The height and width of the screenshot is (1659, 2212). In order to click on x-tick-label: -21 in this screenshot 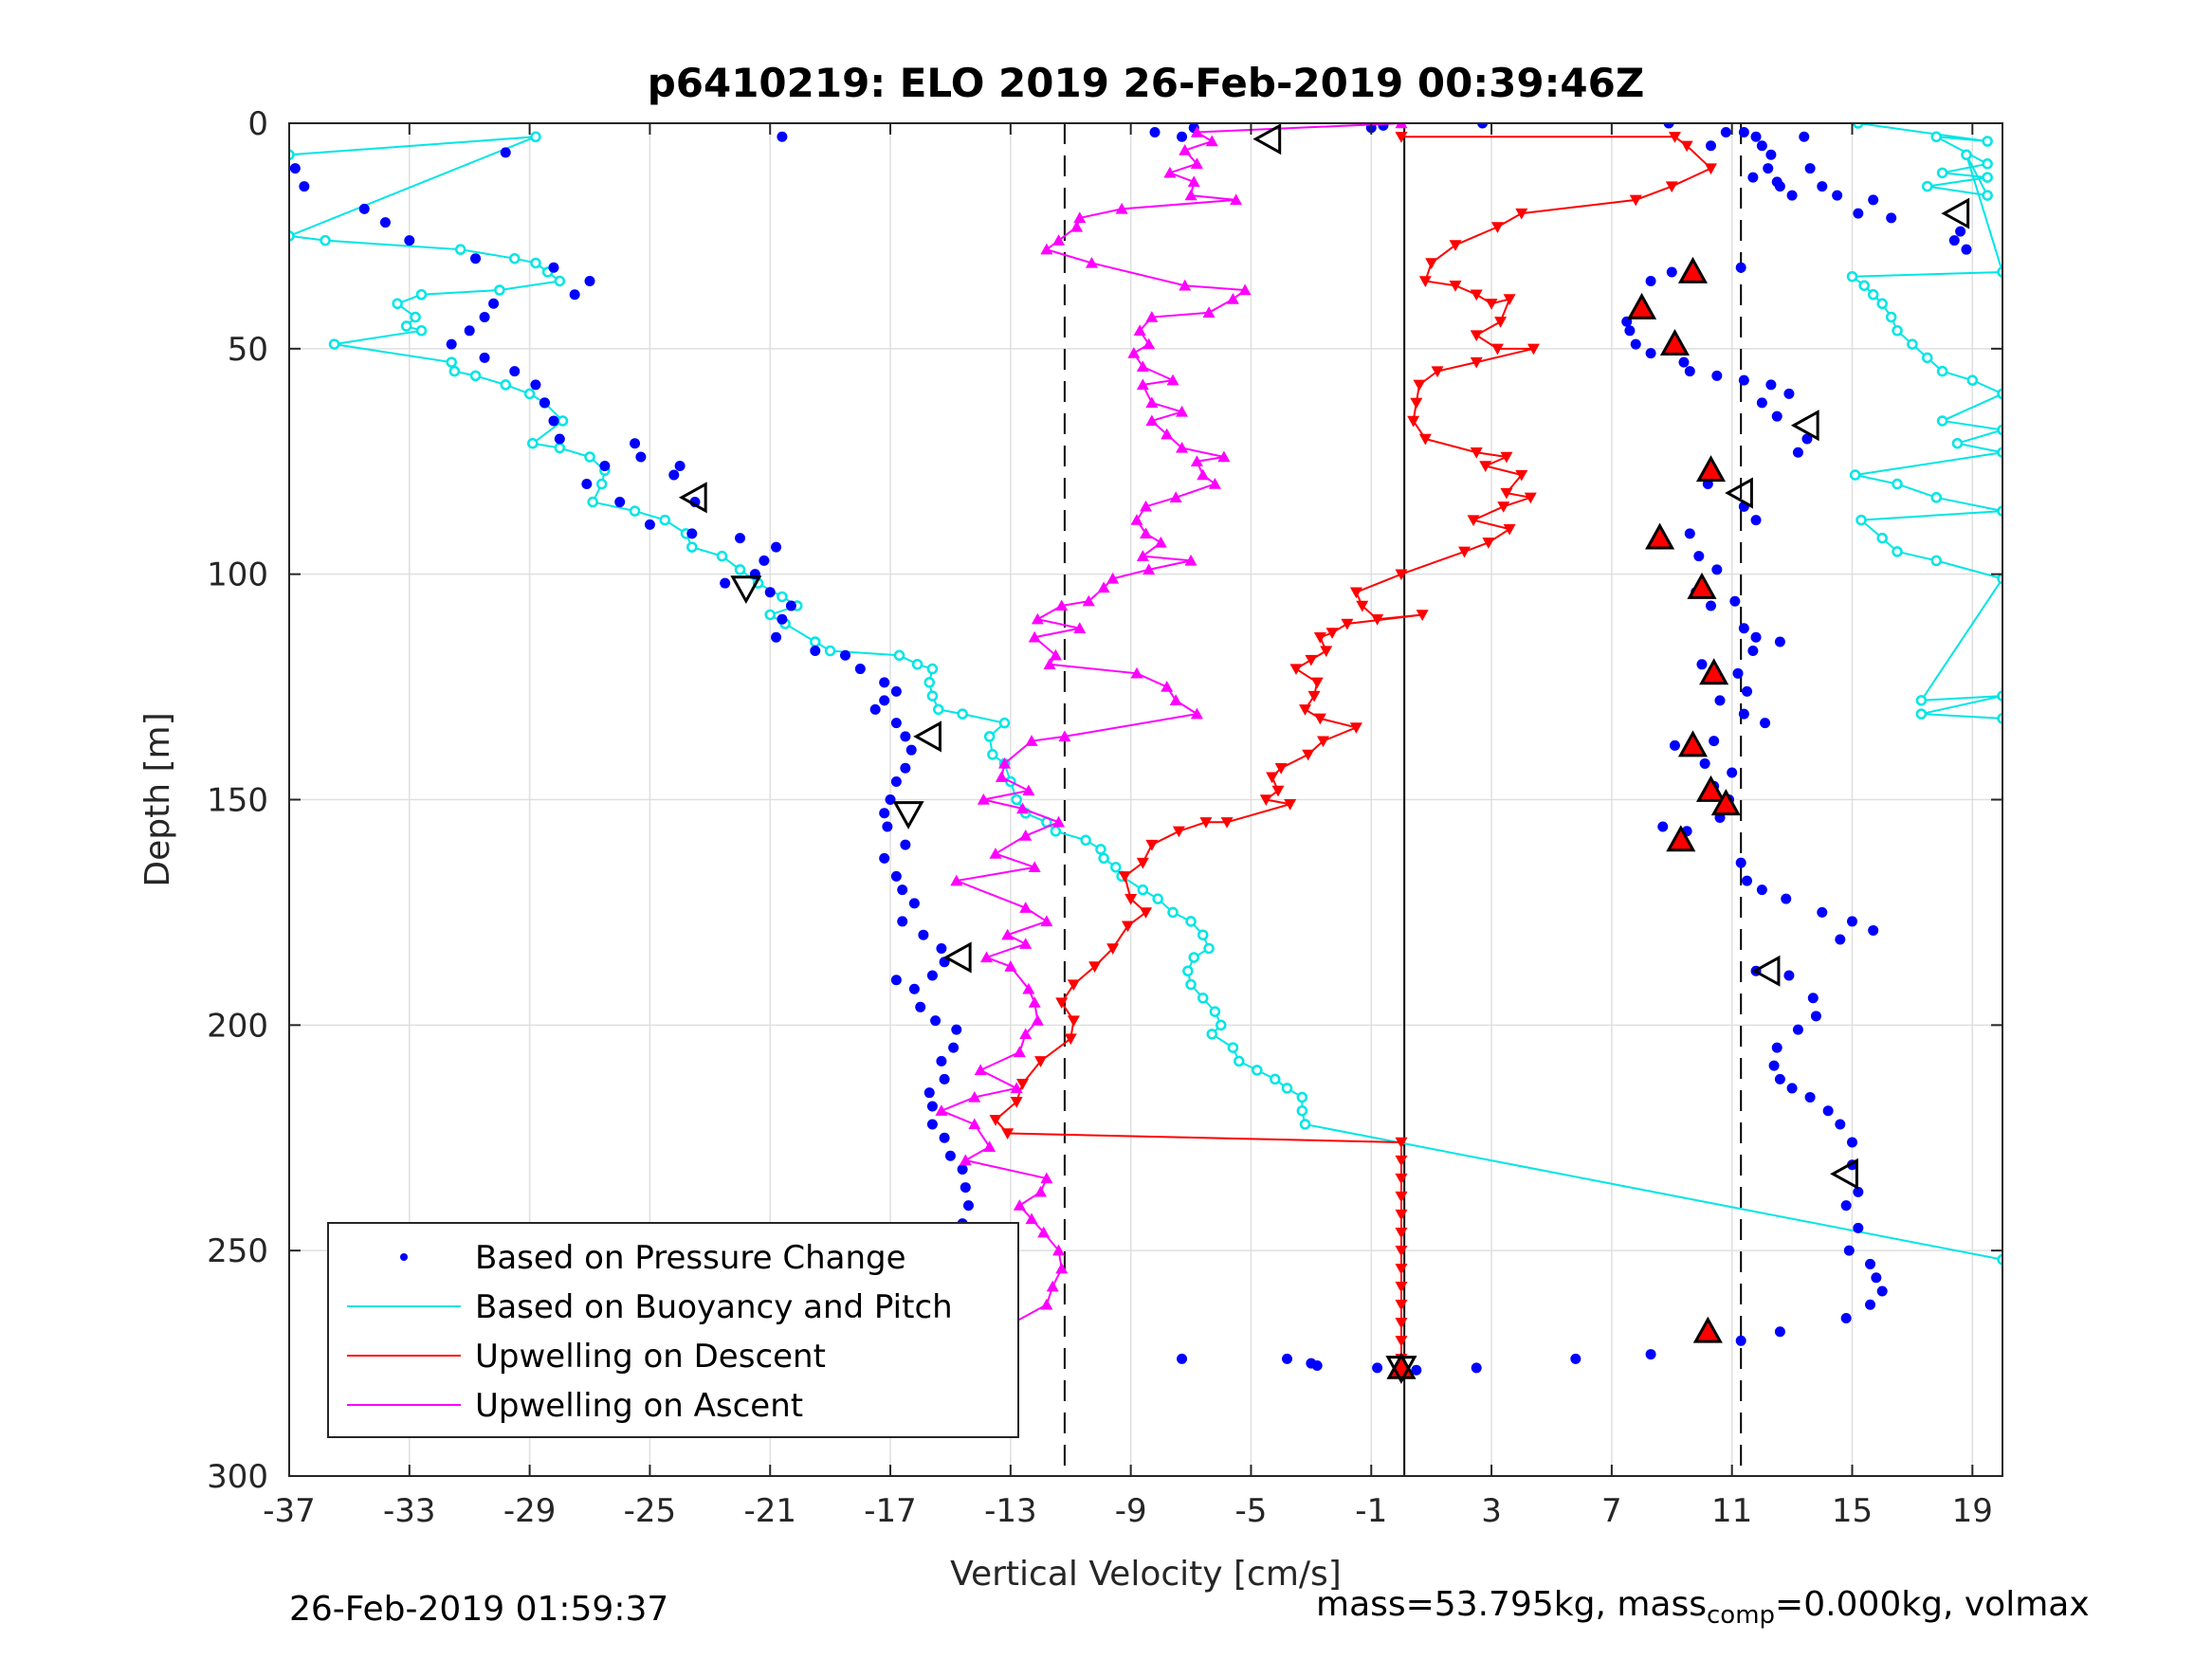, I will do `click(769, 1511)`.